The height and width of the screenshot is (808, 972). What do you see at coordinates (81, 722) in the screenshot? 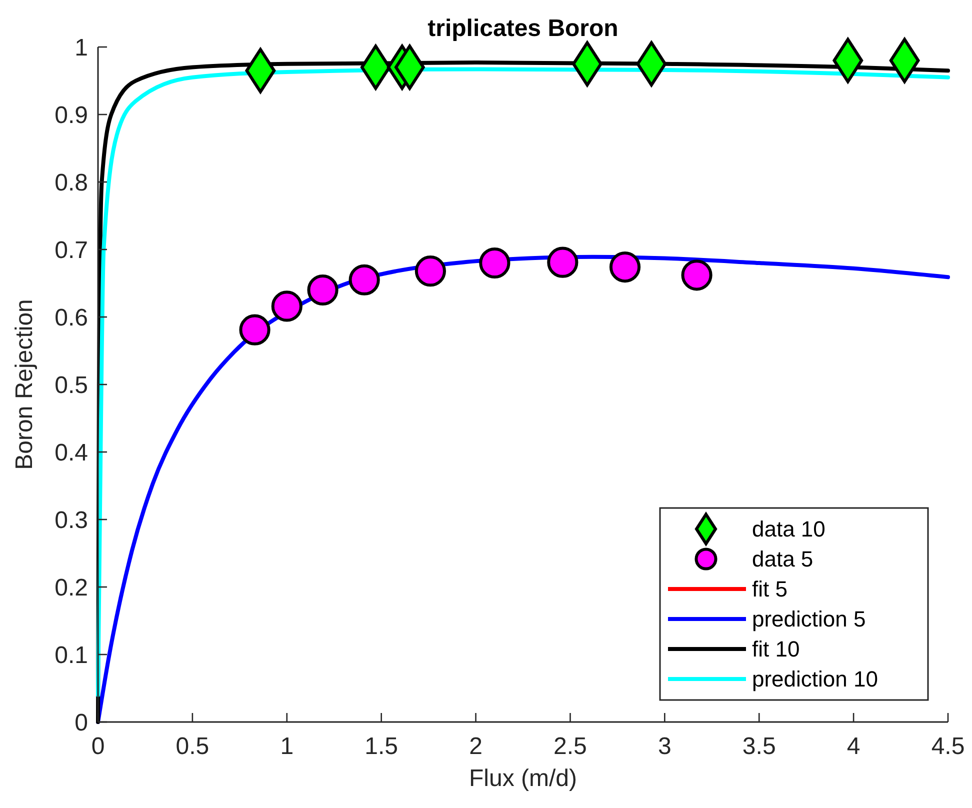
I see `y-tick-label: 0` at bounding box center [81, 722].